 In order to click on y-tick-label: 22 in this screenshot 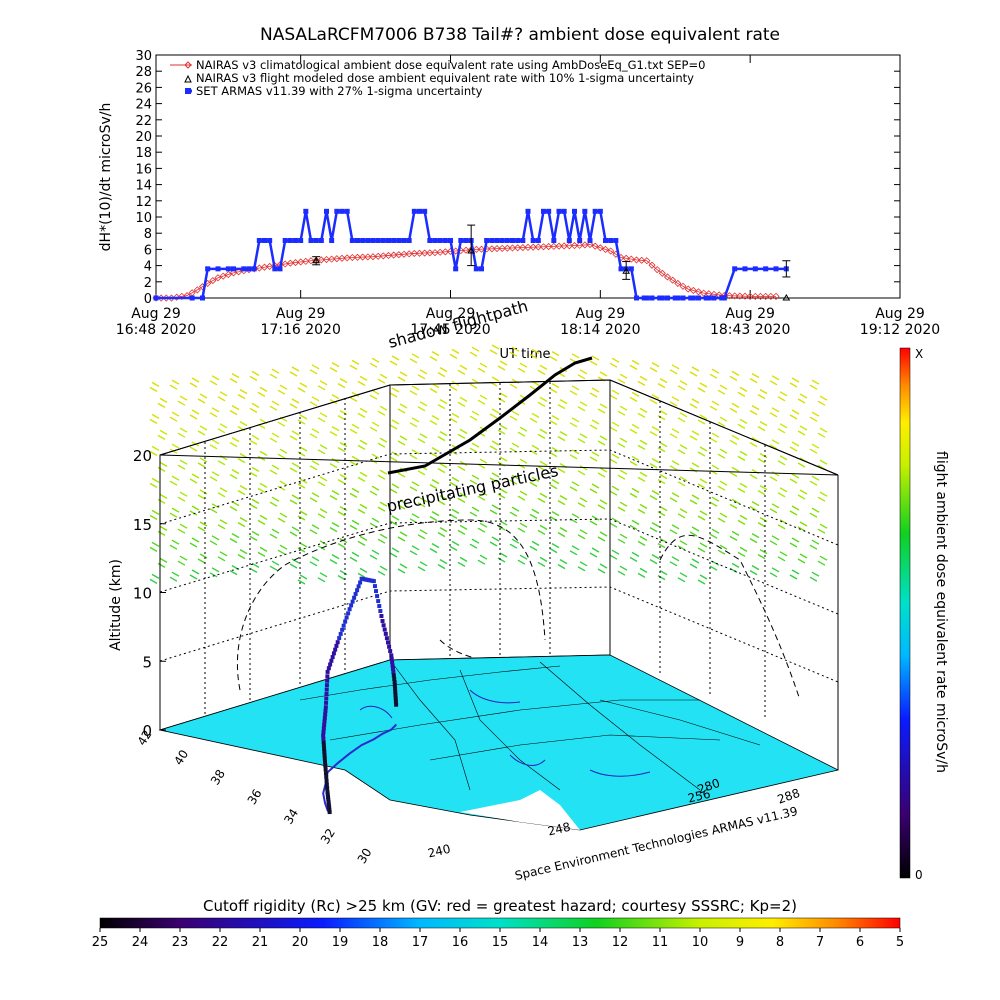, I will do `click(143, 121)`.